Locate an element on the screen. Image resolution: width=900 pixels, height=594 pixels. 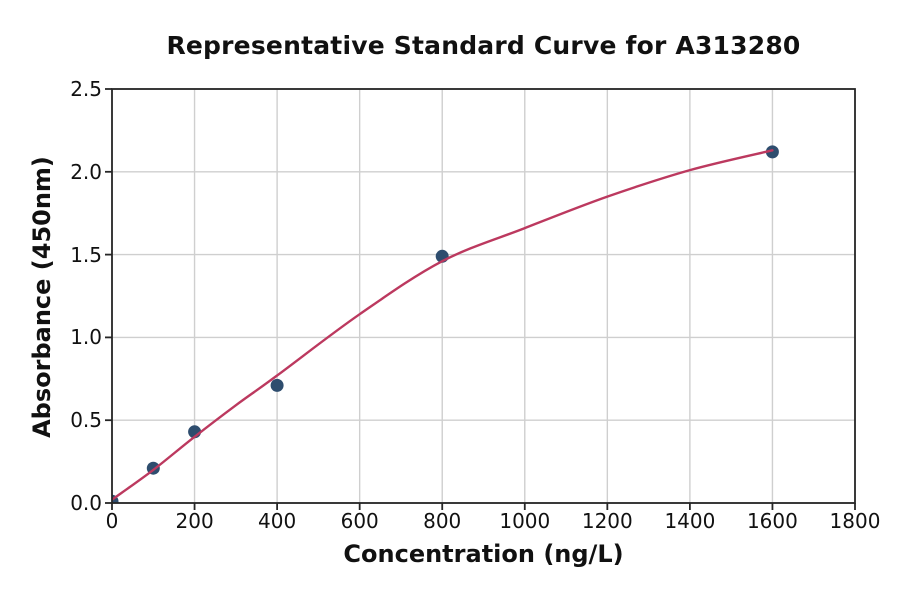
x-tick-label: 1600 is located at coordinates (772, 521).